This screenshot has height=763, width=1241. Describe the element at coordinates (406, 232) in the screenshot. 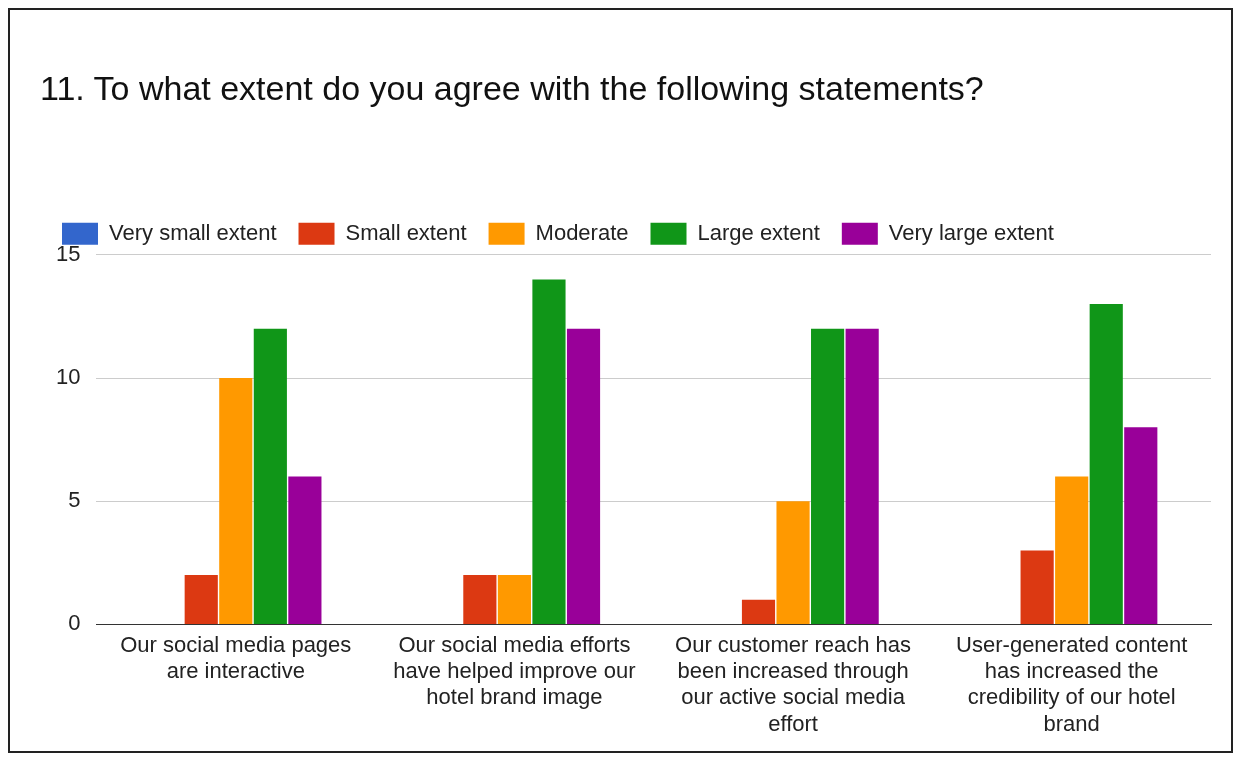

I see `legend-label: Small extent` at that location.